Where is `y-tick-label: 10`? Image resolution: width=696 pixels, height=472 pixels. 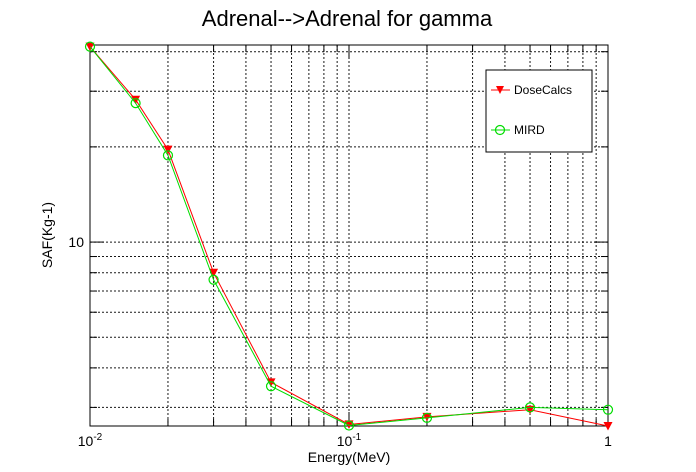 y-tick-label: 10 is located at coordinates (76, 242).